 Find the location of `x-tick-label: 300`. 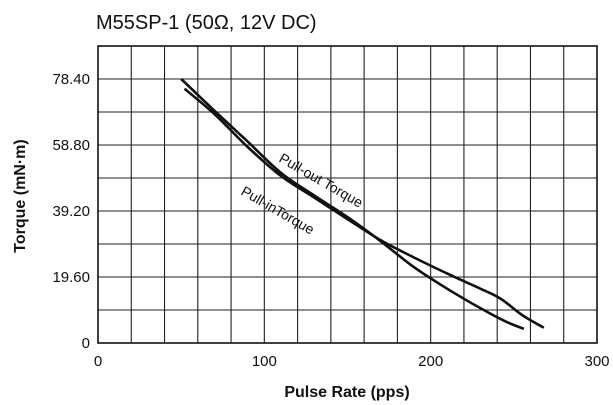

x-tick-label: 300 is located at coordinates (596, 361).